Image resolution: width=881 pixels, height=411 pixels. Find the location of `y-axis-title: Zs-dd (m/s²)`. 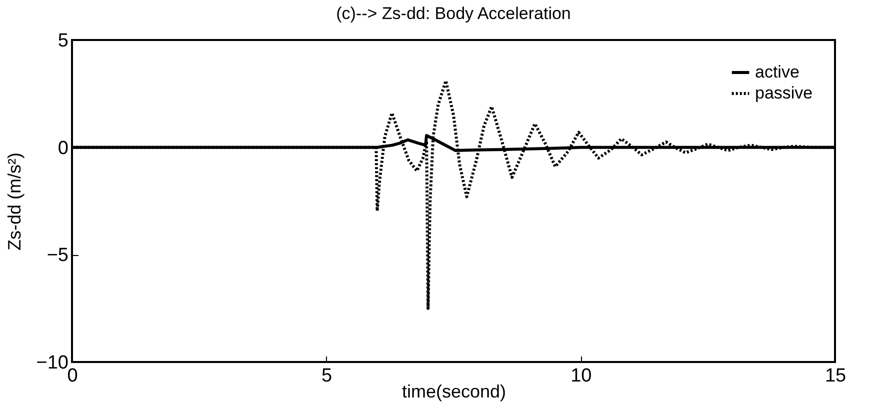

y-axis-title: Zs-dd (m/s²) is located at coordinates (14, 201).